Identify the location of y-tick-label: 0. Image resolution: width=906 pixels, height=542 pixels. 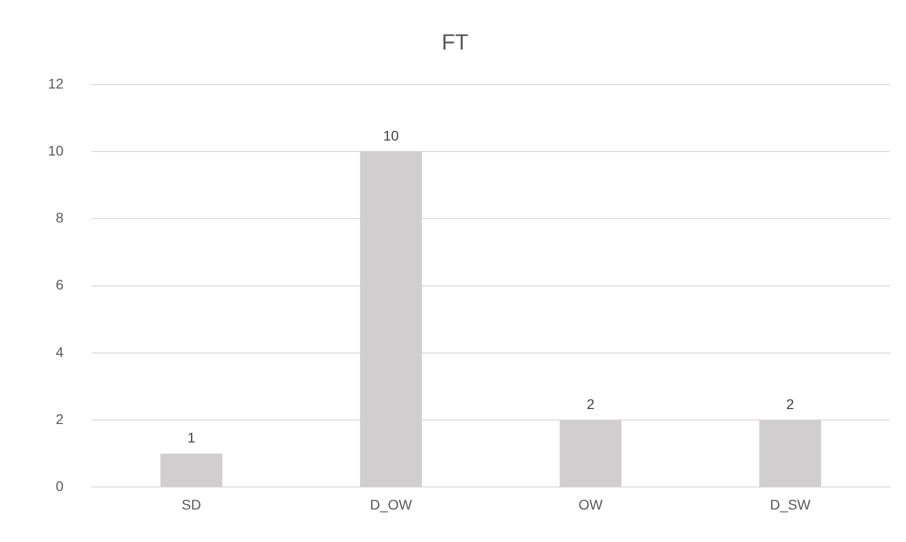
(60, 486).